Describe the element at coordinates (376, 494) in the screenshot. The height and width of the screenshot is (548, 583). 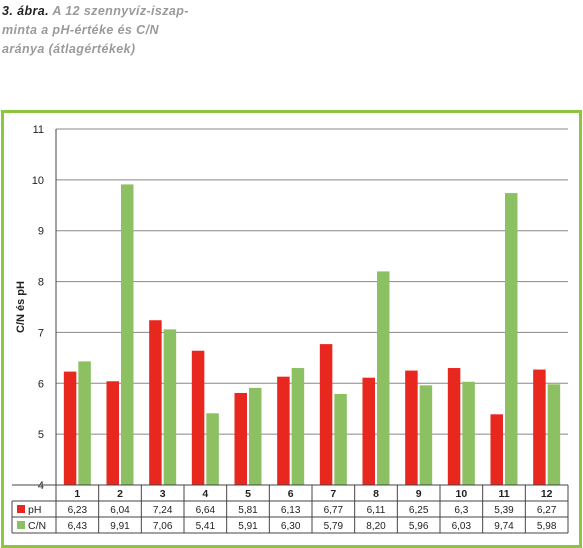
I see `x-category-label: 8` at that location.